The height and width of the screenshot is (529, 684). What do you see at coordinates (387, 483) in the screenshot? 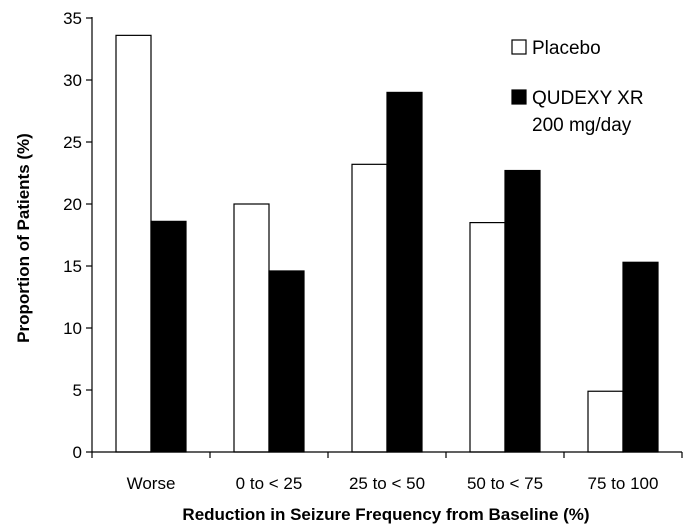
I see `x-tick-label: 25 to < 50` at bounding box center [387, 483].